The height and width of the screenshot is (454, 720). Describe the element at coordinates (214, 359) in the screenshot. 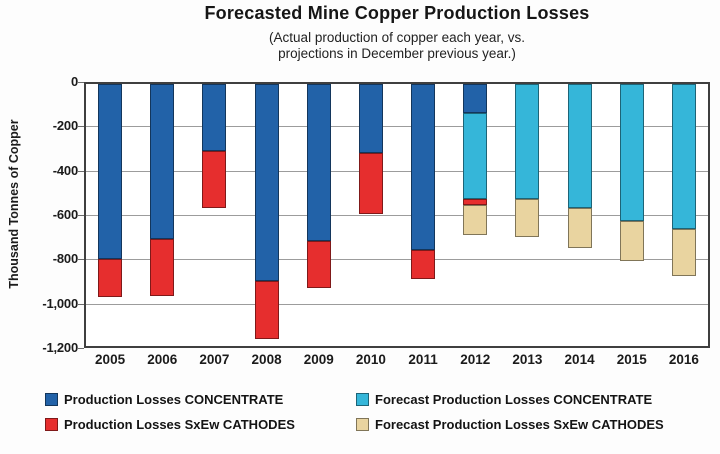

I see `x-tick-label-2007: 2007` at that location.